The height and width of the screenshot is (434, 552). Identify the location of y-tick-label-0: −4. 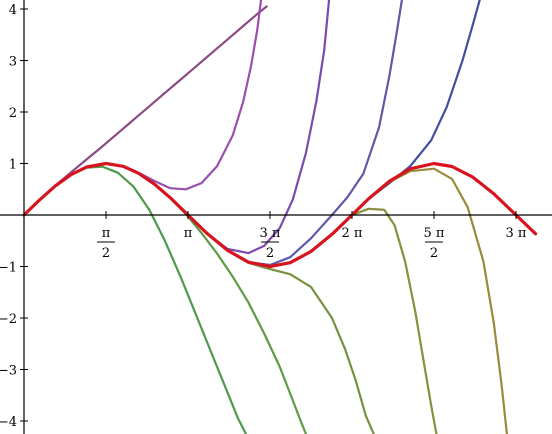
(8, 422).